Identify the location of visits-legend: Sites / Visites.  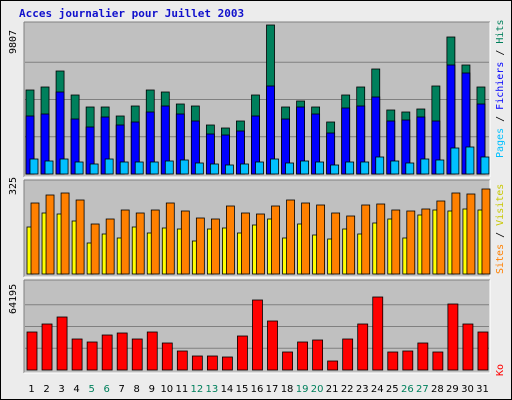
(500, 229).